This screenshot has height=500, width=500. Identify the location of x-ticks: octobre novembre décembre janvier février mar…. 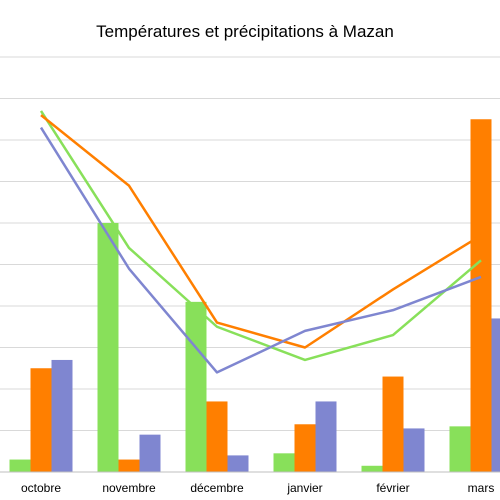
(257, 488).